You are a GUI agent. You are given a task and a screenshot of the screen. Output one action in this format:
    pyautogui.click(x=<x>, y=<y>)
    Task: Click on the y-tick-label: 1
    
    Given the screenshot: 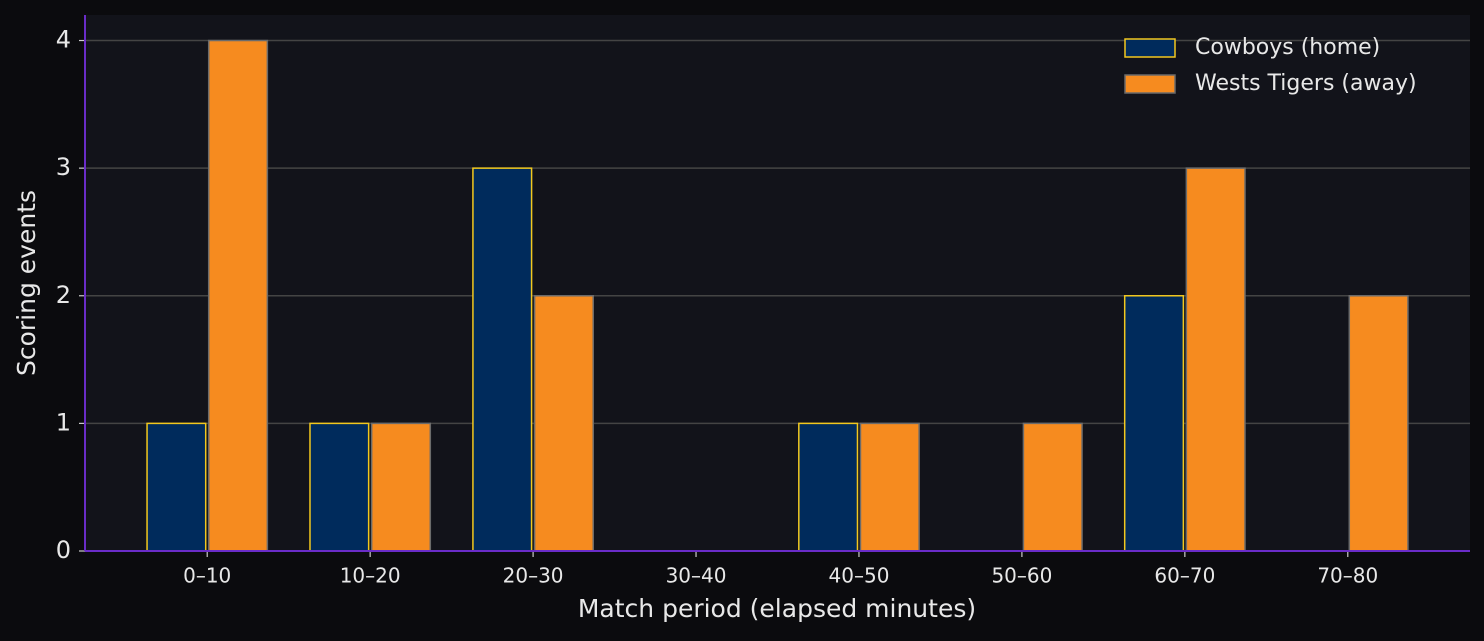 What is the action you would take?
    pyautogui.click(x=63, y=422)
    